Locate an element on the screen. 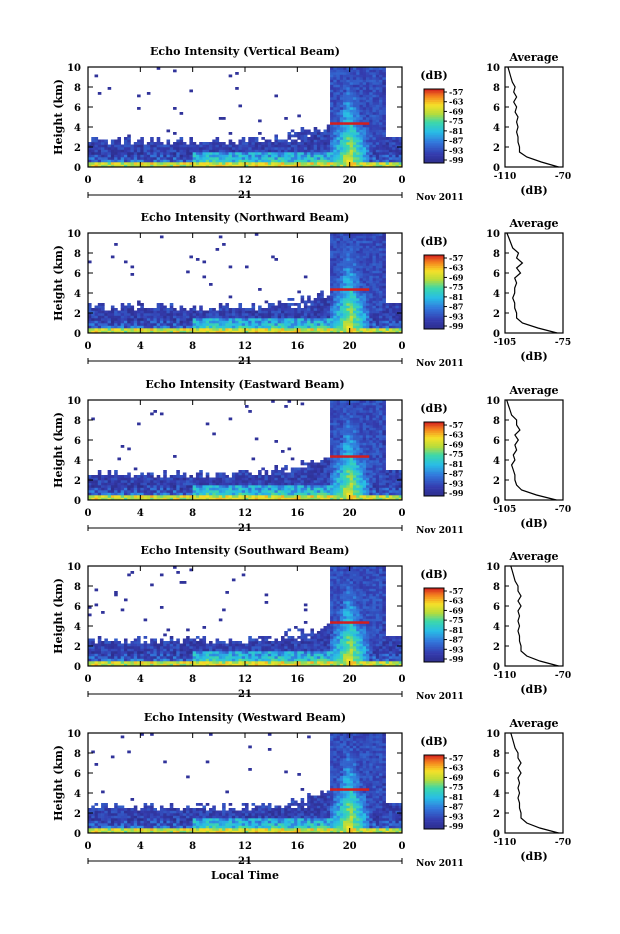 The height and width of the screenshot is (934, 620). y-tick-label: 10 is located at coordinates (74, 234).